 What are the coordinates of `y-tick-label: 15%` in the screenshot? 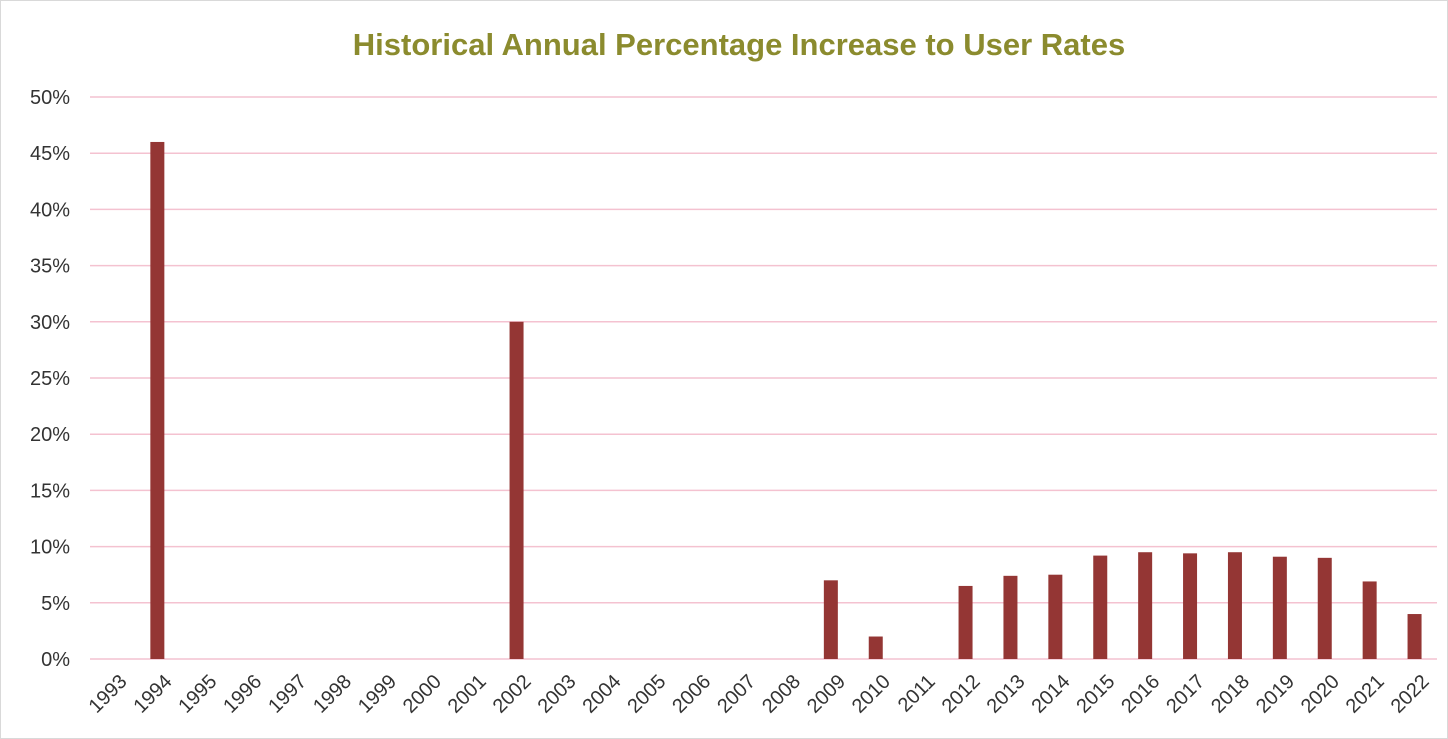 It's located at (50, 491).